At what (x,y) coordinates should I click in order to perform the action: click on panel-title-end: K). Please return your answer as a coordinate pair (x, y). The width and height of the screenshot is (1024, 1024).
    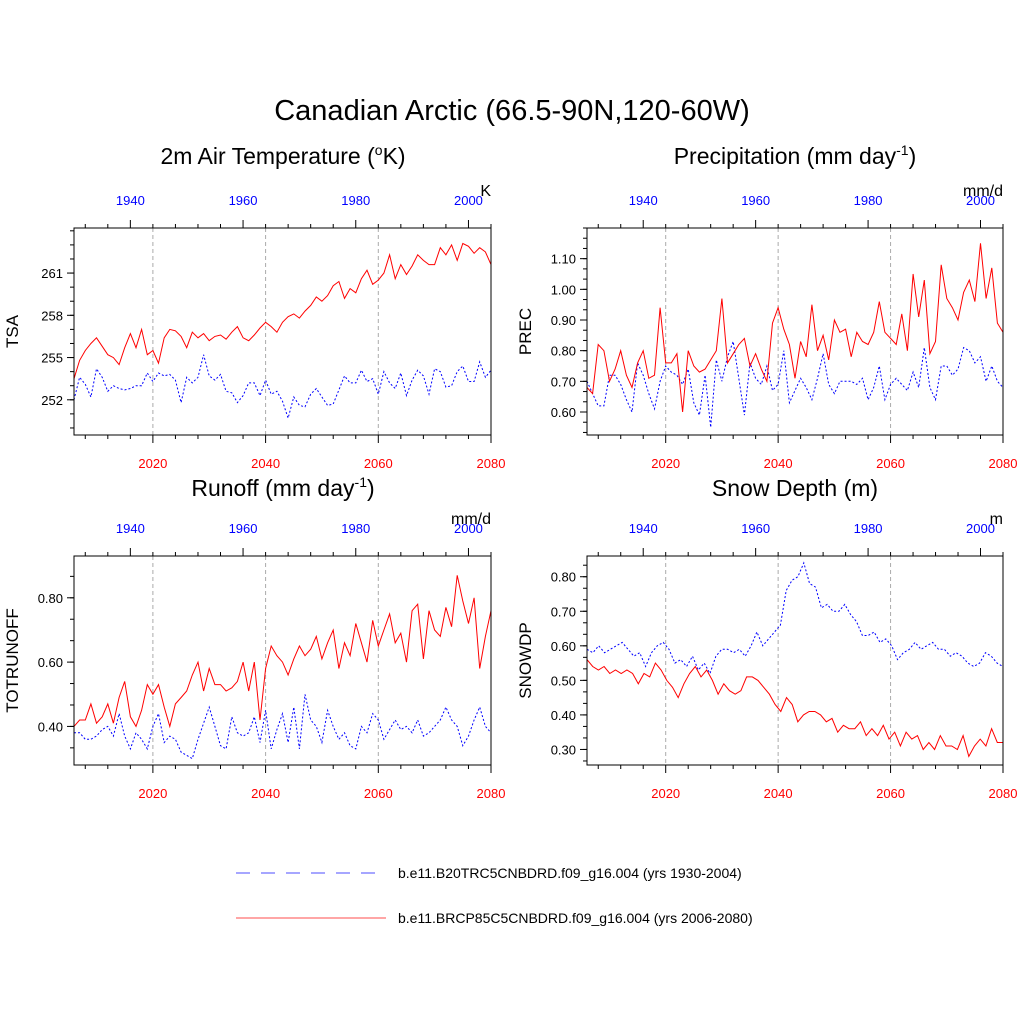
    Looking at the image, I should click on (394, 156).